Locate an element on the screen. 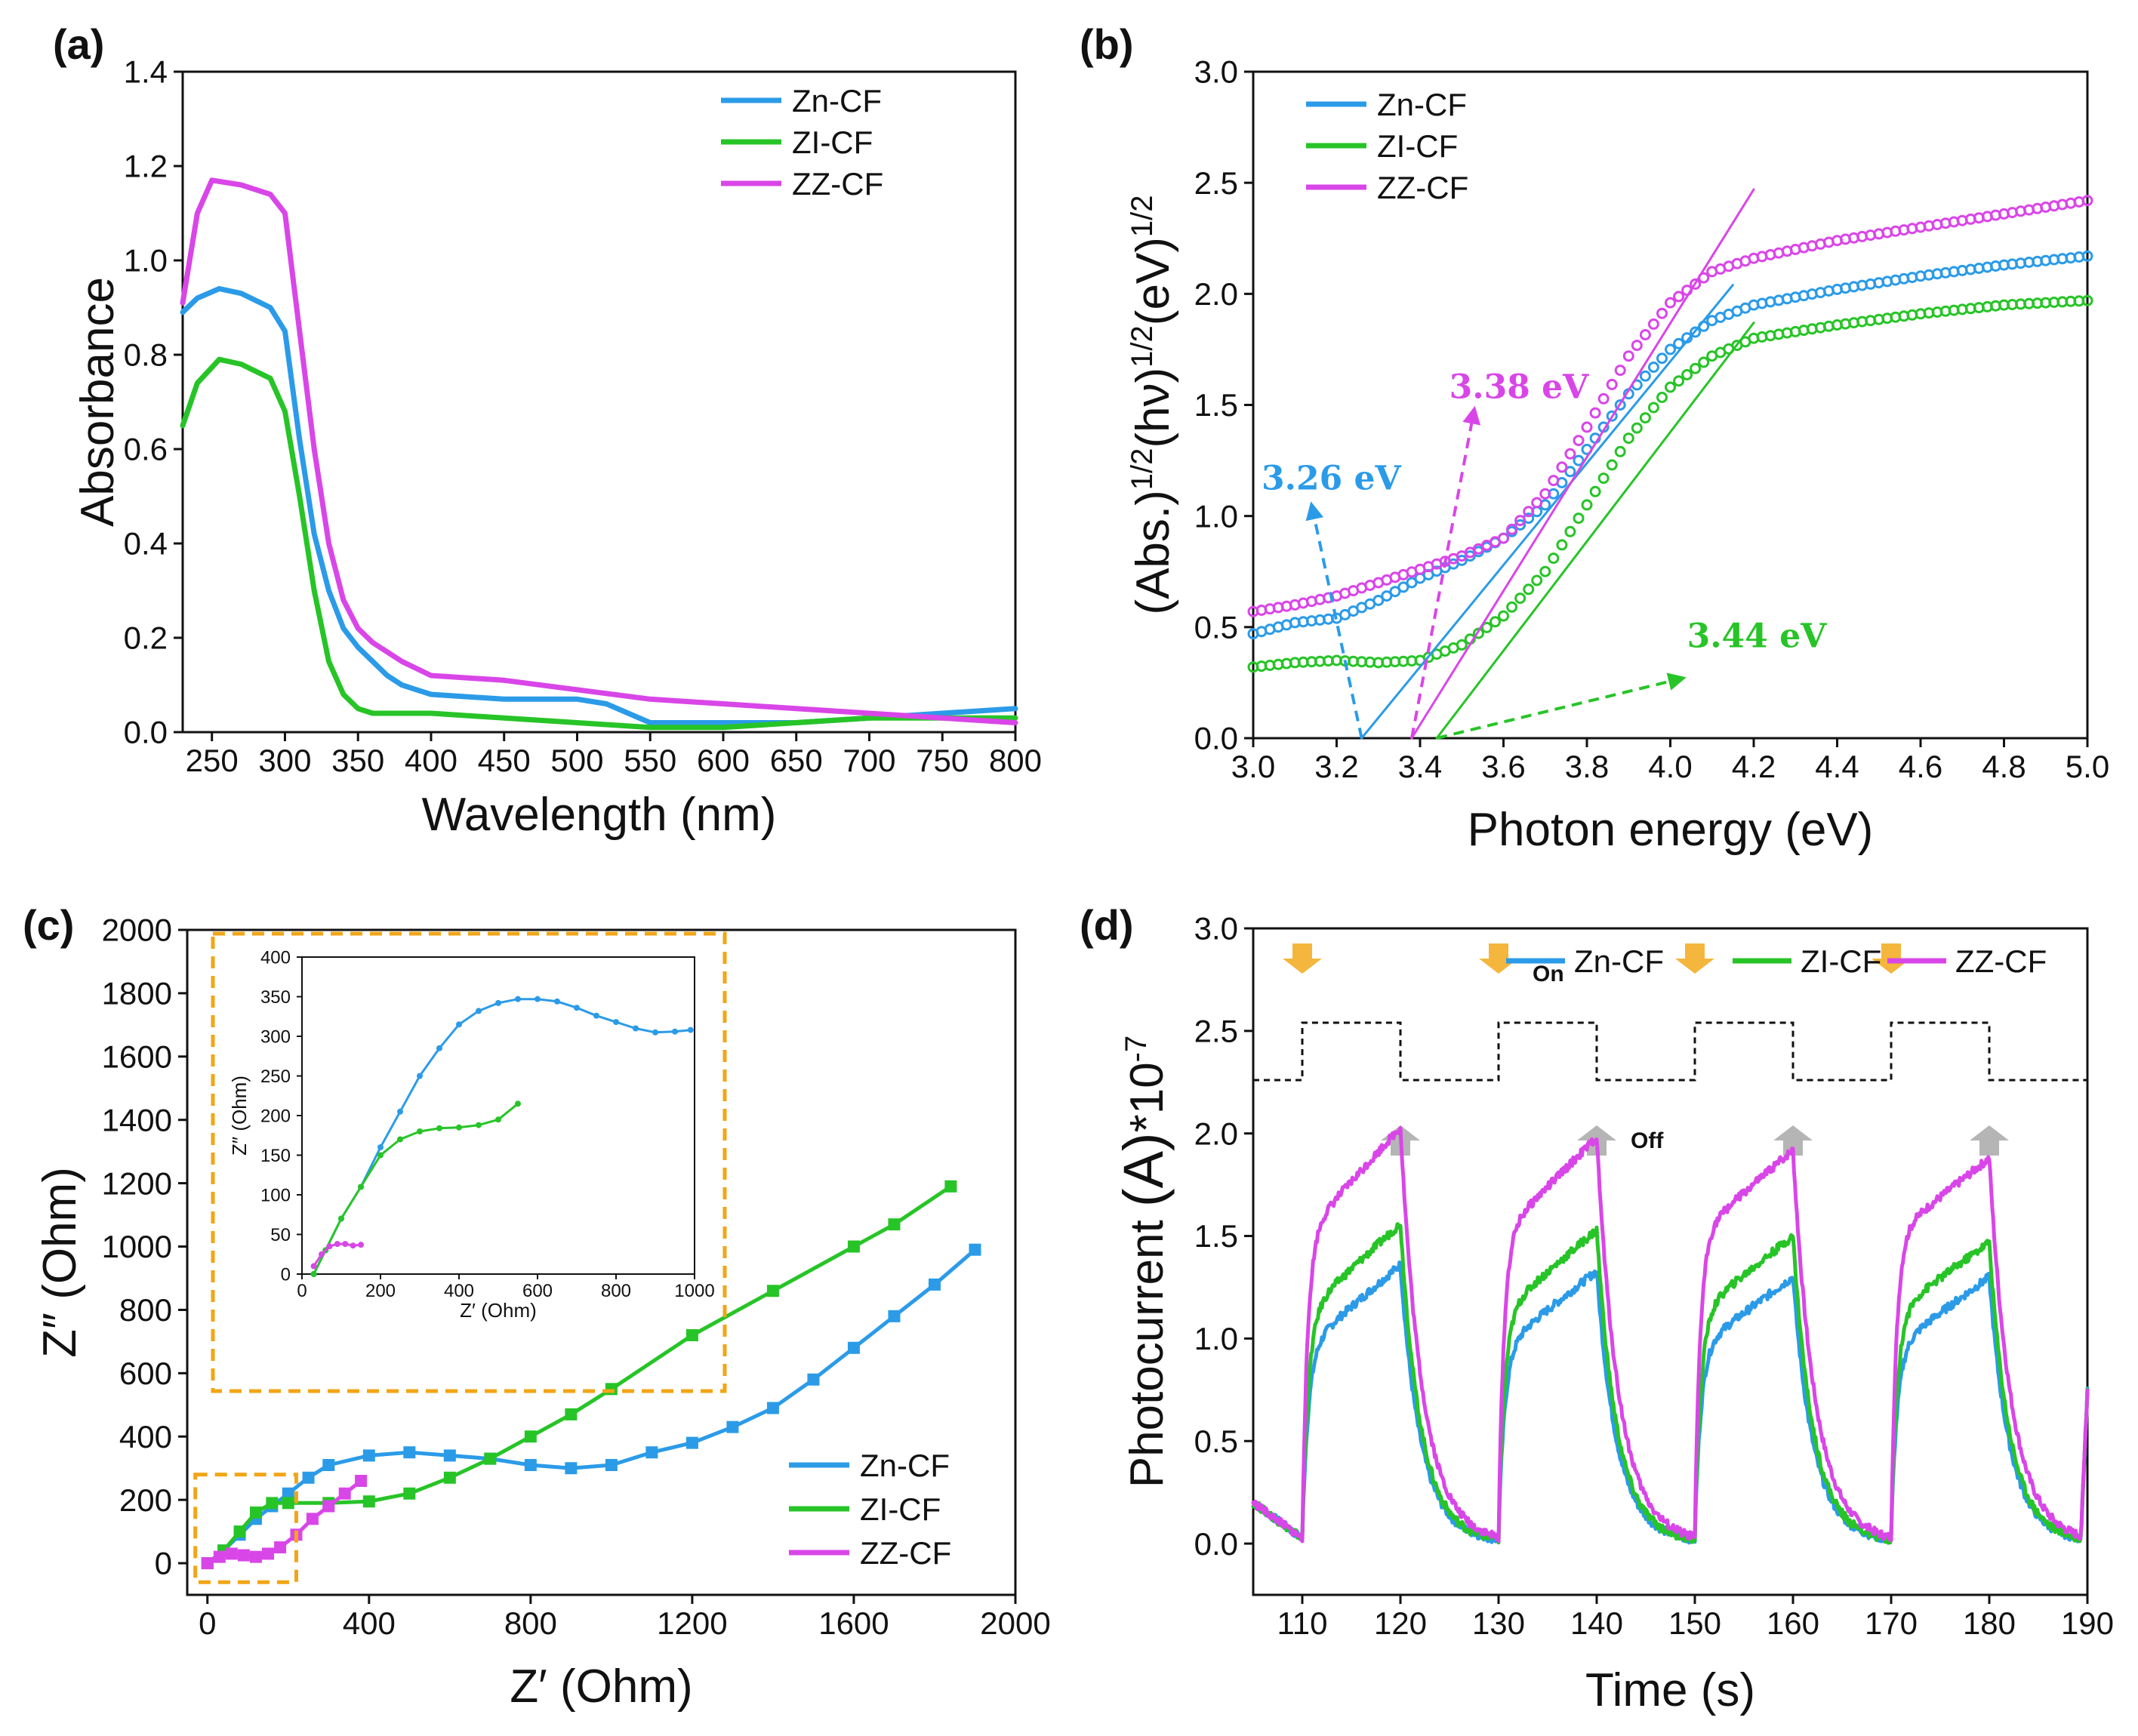  light-off-arrow is located at coordinates (1989, 1140).